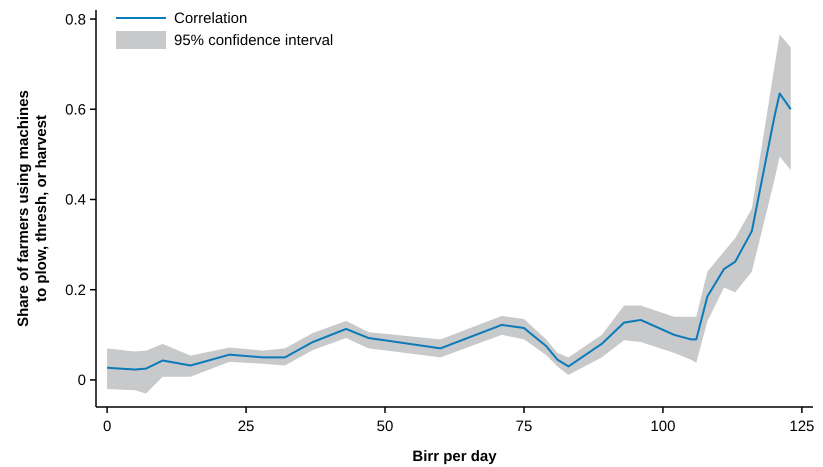 The width and height of the screenshot is (823, 467). Describe the element at coordinates (211, 18) in the screenshot. I see `legend-label: Correlation` at that location.